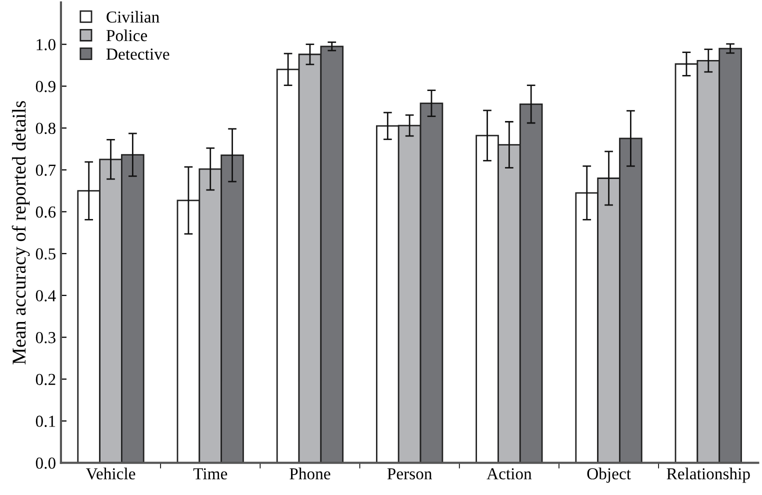 Image resolution: width=762 pixels, height=495 pixels. What do you see at coordinates (46, 380) in the screenshot?
I see `y-tick-label: 0.2` at bounding box center [46, 380].